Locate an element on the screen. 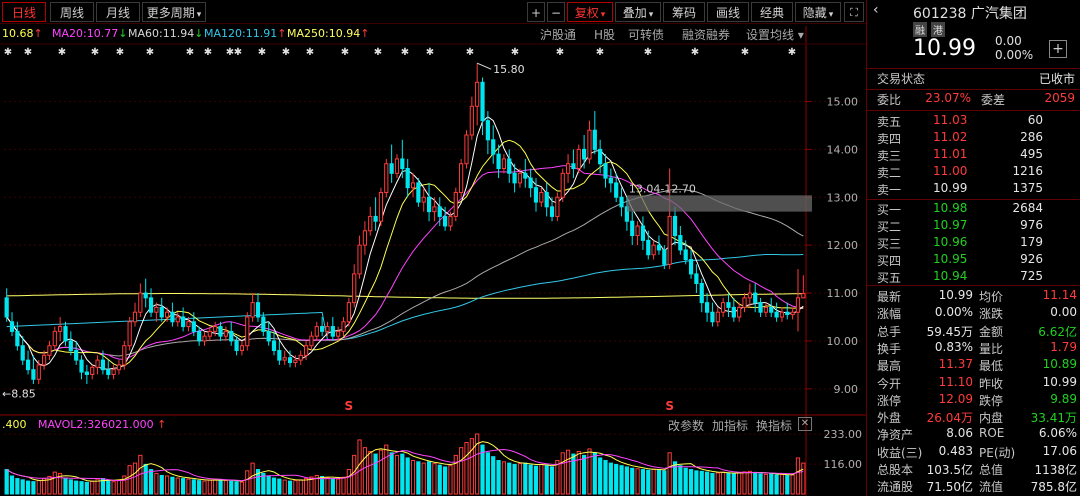  stat-label: 总值 is located at coordinates (991, 470).